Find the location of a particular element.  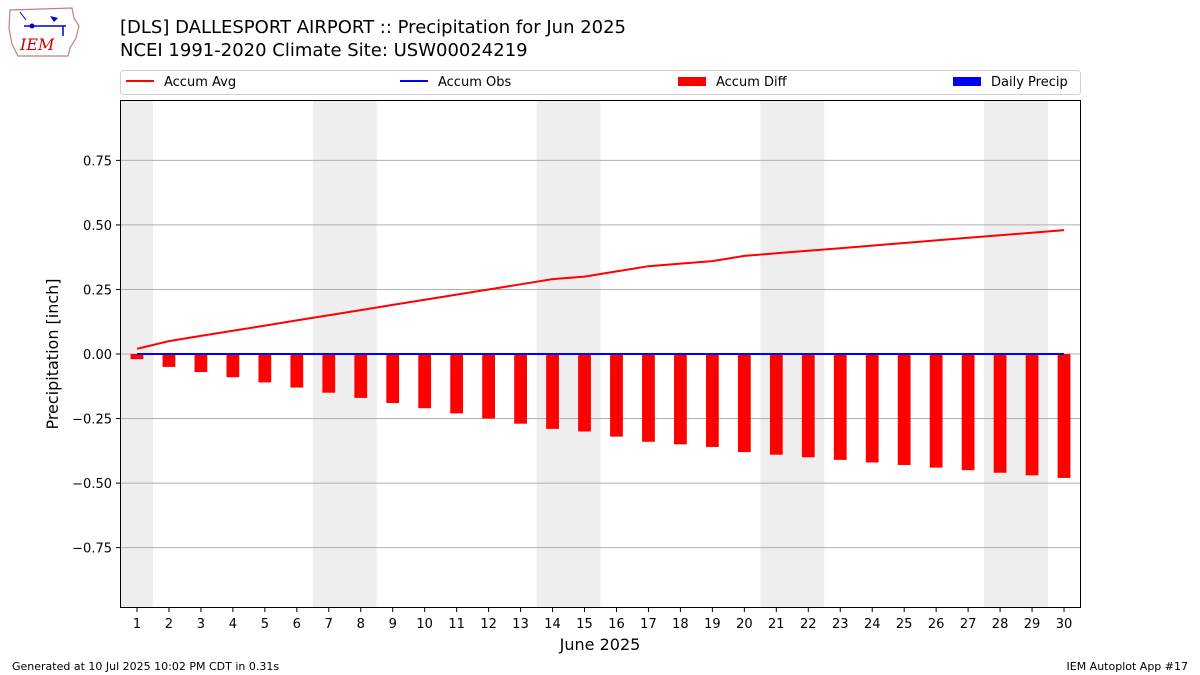

y-axis-label: Precipitation [inch] is located at coordinates (52, 353).